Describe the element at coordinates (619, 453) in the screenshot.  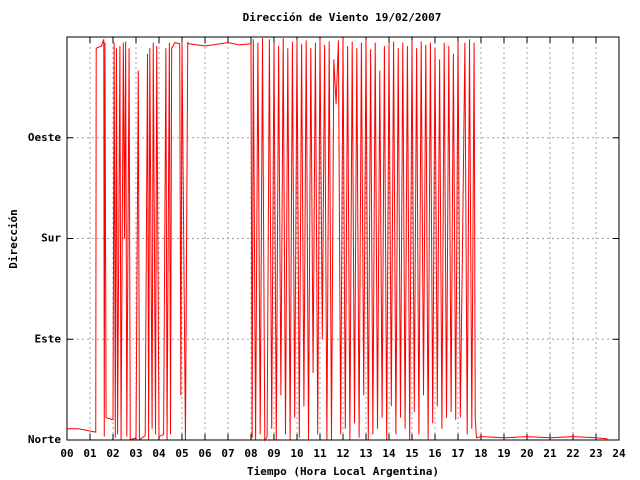
I see `x-tick-label: 24` at that location.